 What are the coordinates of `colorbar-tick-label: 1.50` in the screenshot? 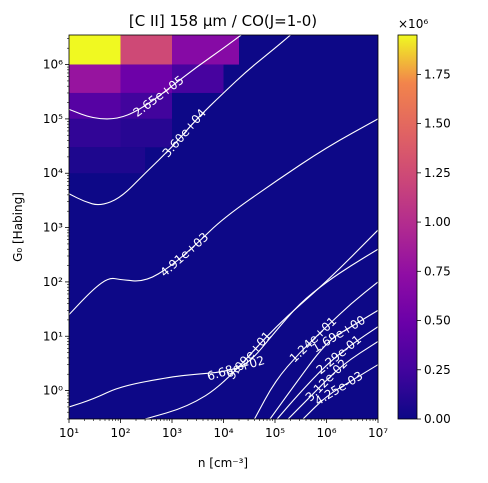 It's located at (437, 124).